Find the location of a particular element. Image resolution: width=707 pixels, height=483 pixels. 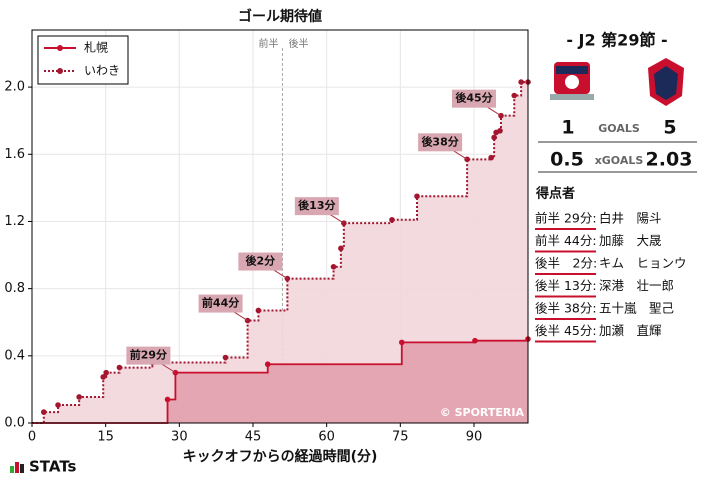

away-logo is located at coordinates (666, 82).